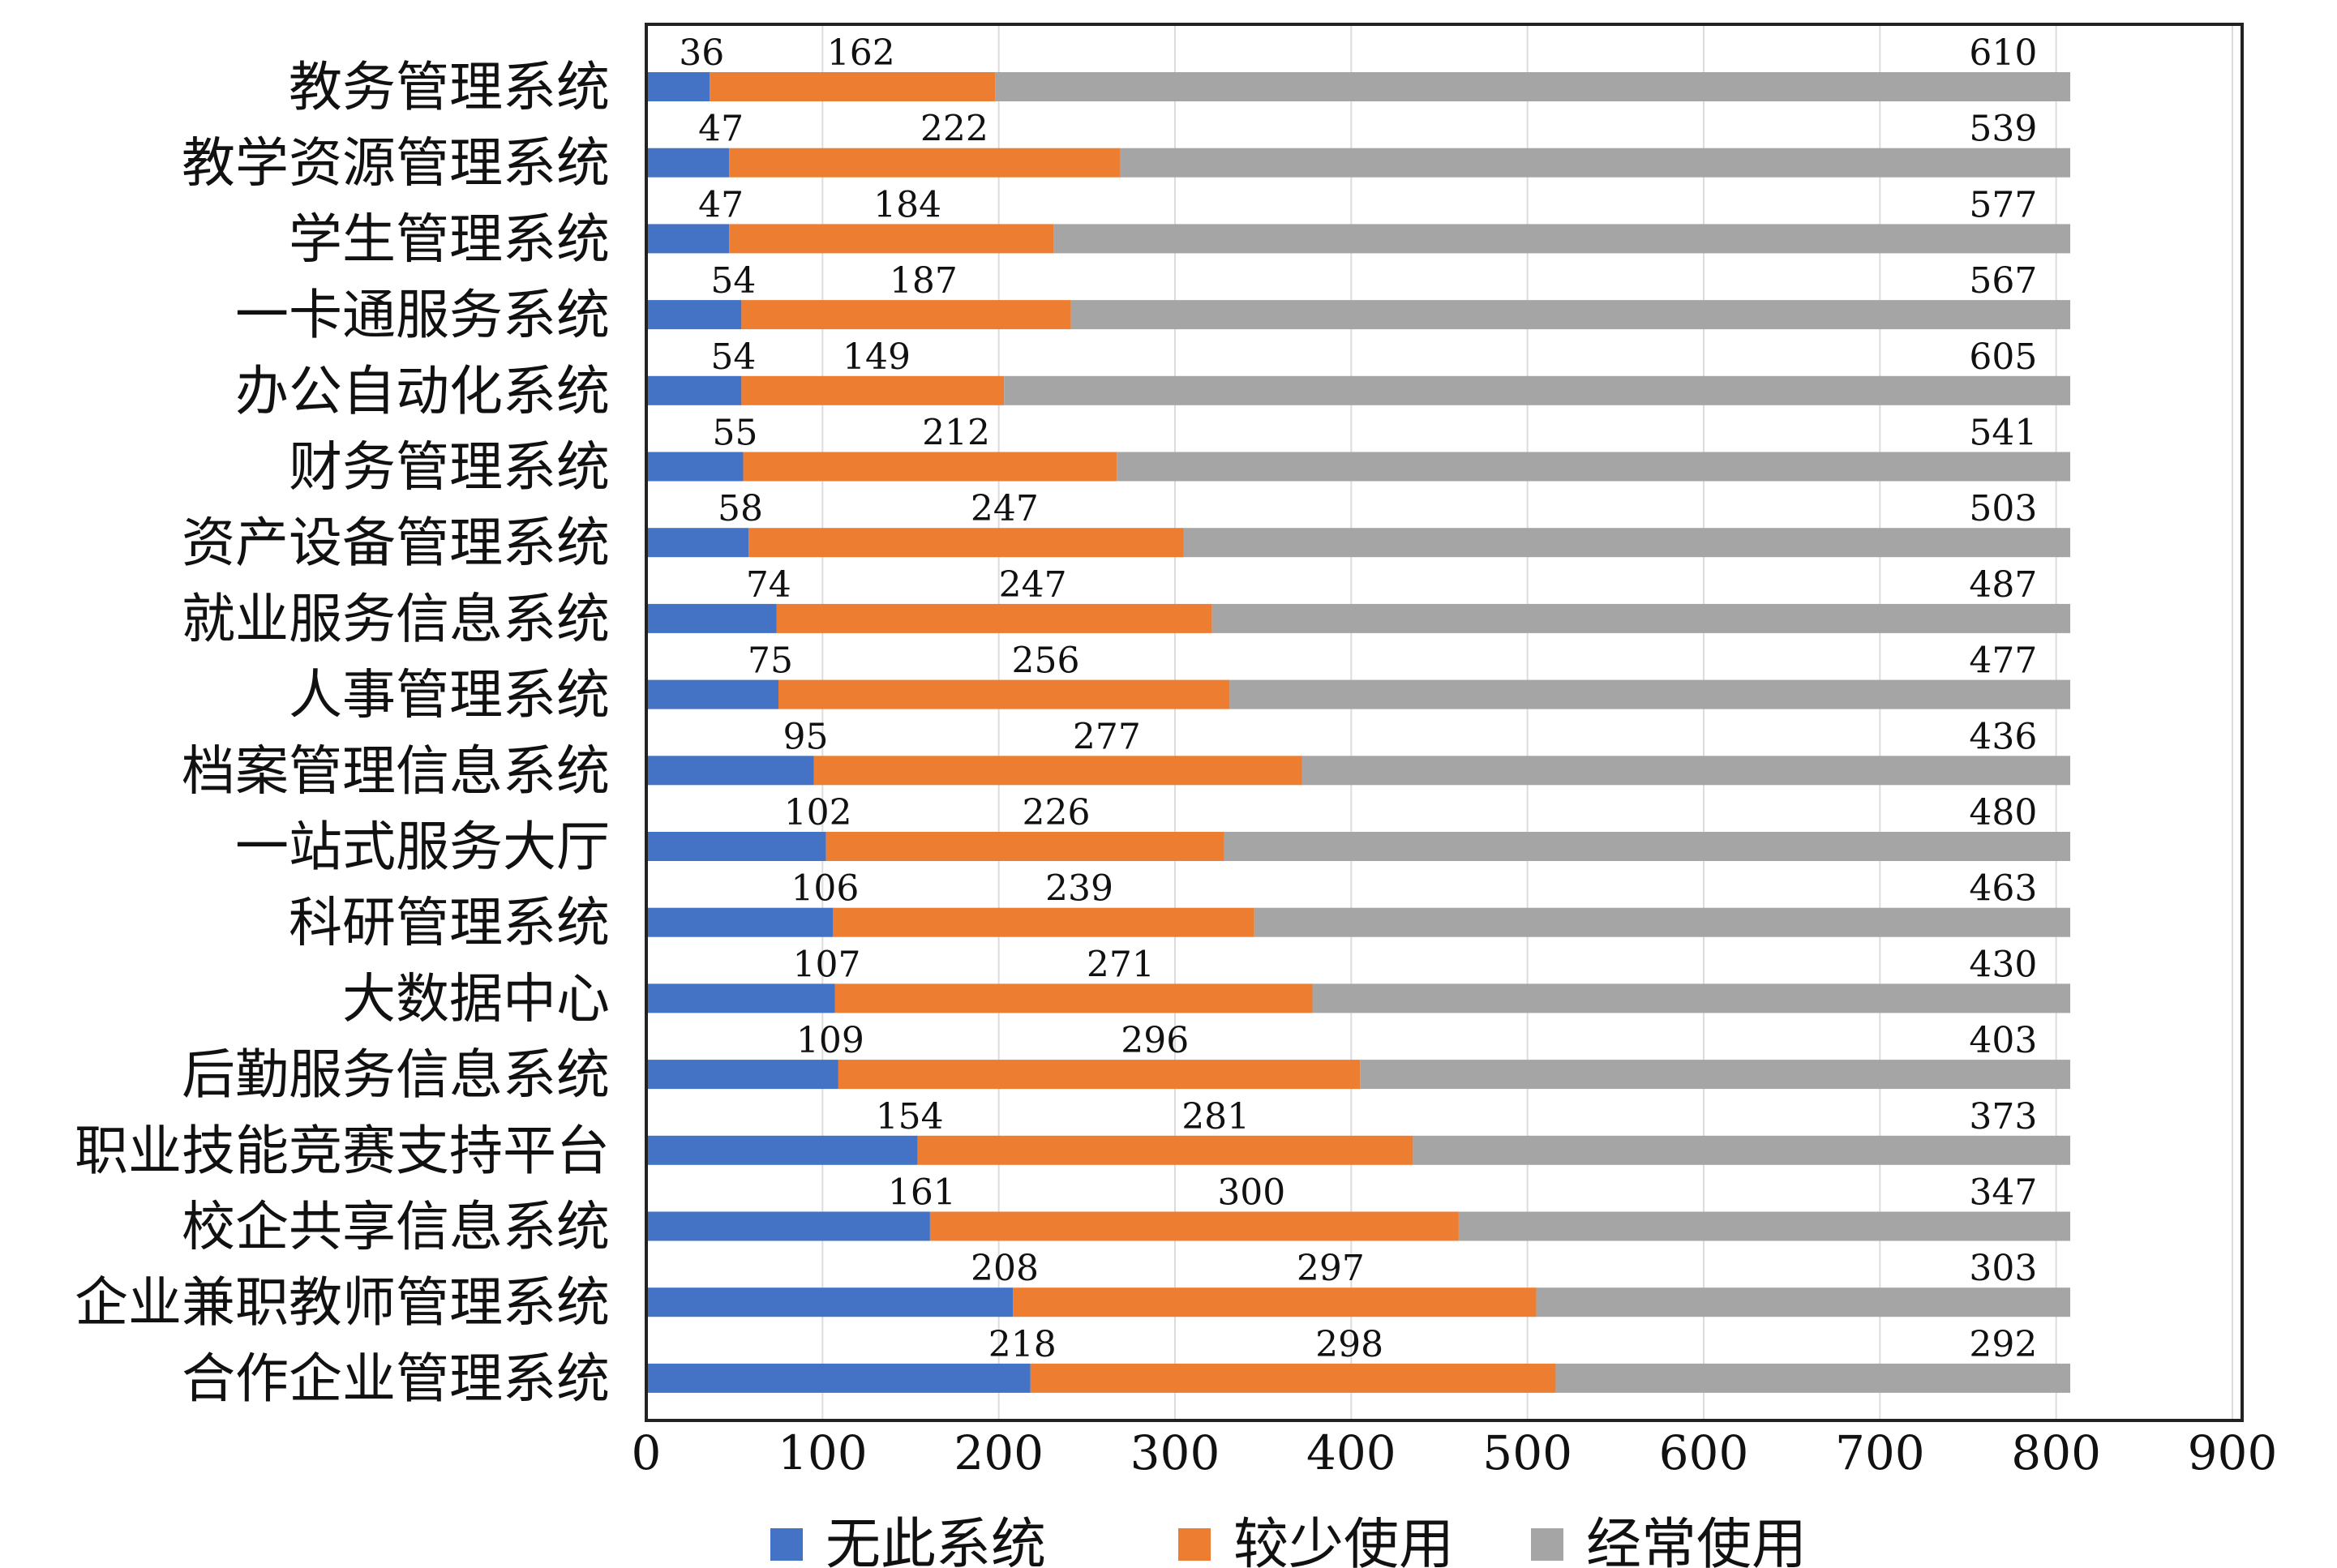 The image size is (2337, 1568). Describe the element at coordinates (2003, 1193) in the screenshot. I see `data-label: 347` at that location.